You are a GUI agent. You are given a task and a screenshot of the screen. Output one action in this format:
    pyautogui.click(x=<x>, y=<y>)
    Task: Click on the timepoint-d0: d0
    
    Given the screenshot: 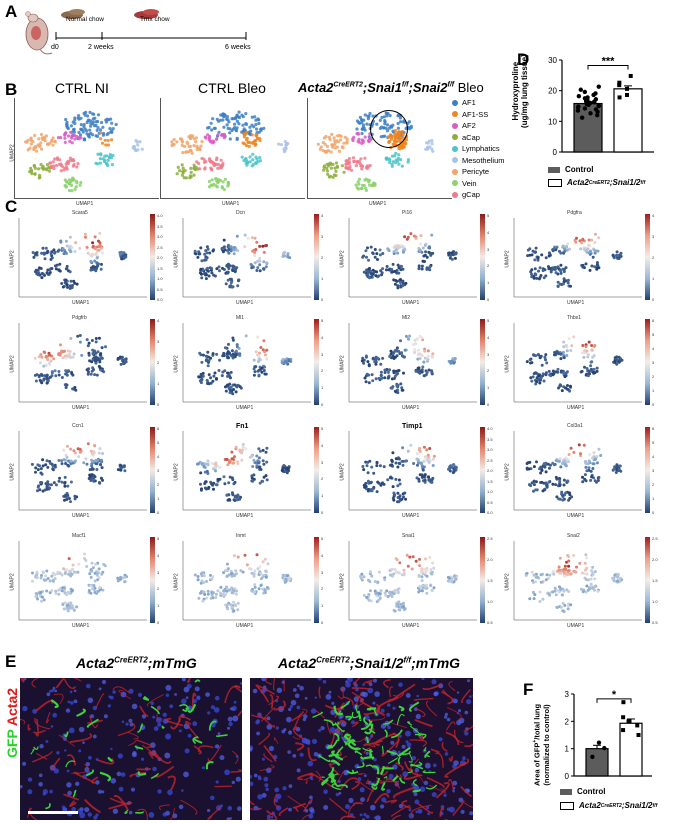 What is the action you would take?
    pyautogui.click(x=55, y=47)
    